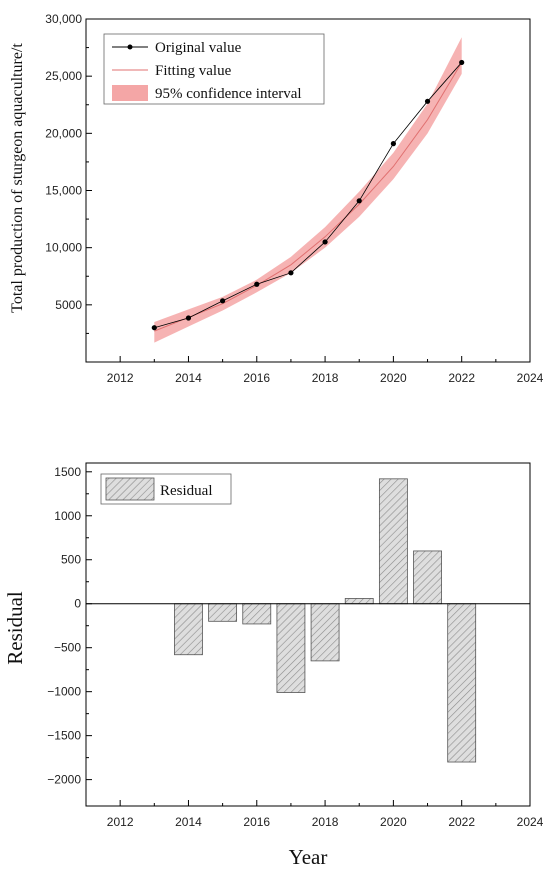 The height and width of the screenshot is (873, 550). Describe the element at coordinates (67, 648) in the screenshot. I see `bottom-y-tick-label: −500` at that location.